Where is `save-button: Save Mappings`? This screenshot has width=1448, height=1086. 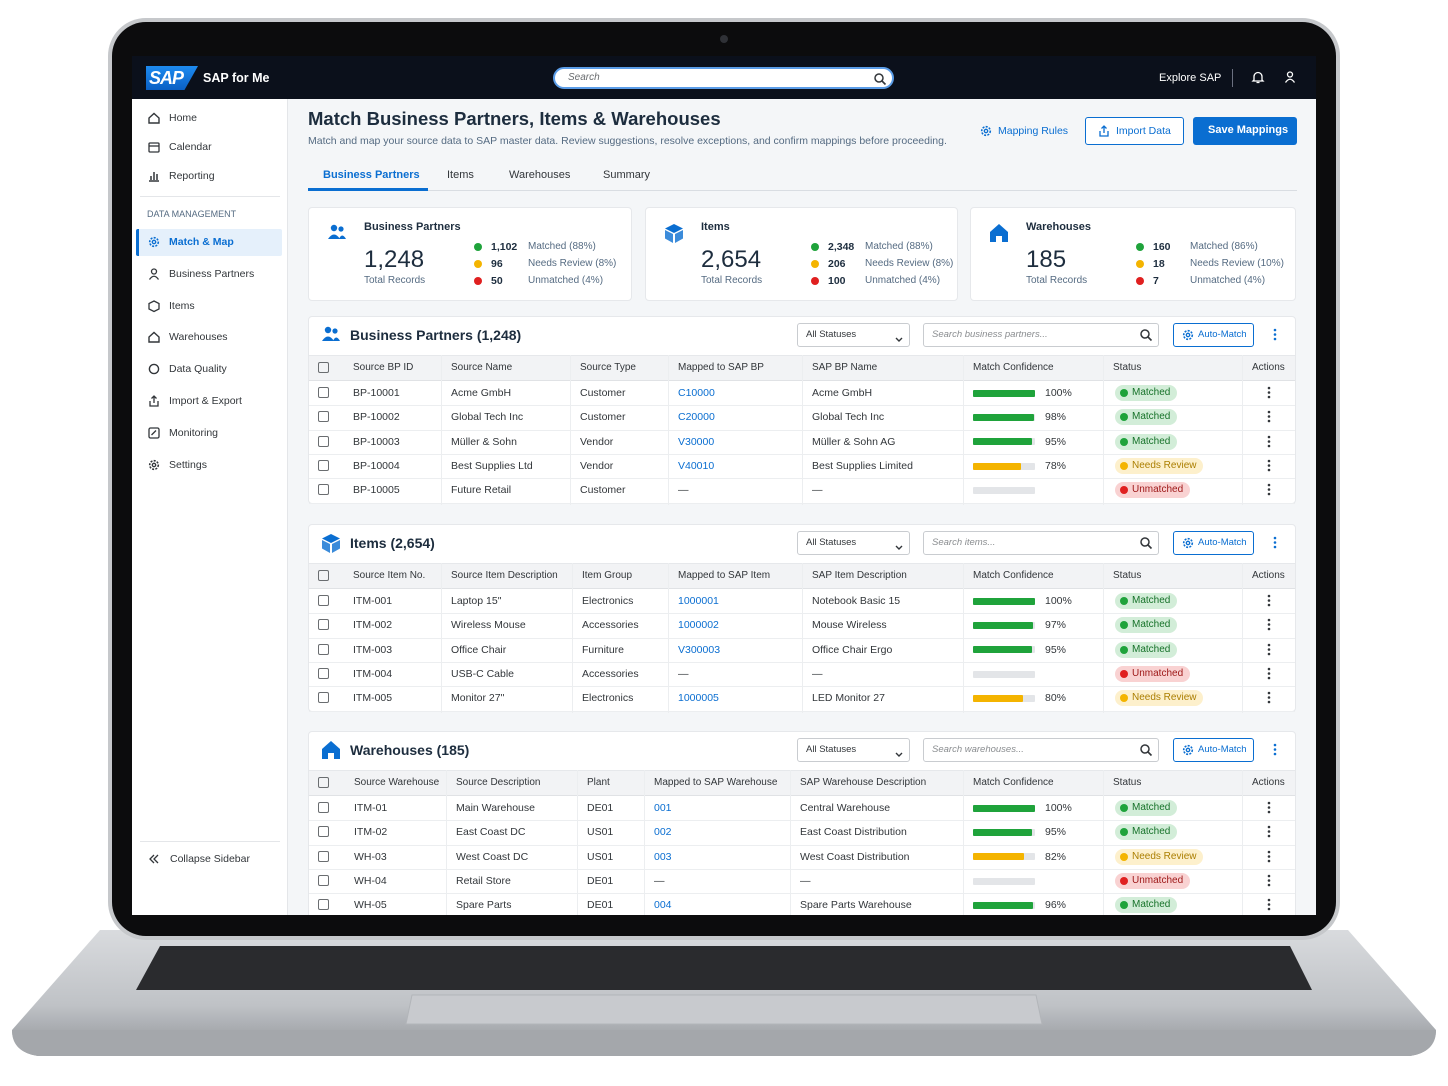 save-button: Save Mappings is located at coordinates (1245, 131).